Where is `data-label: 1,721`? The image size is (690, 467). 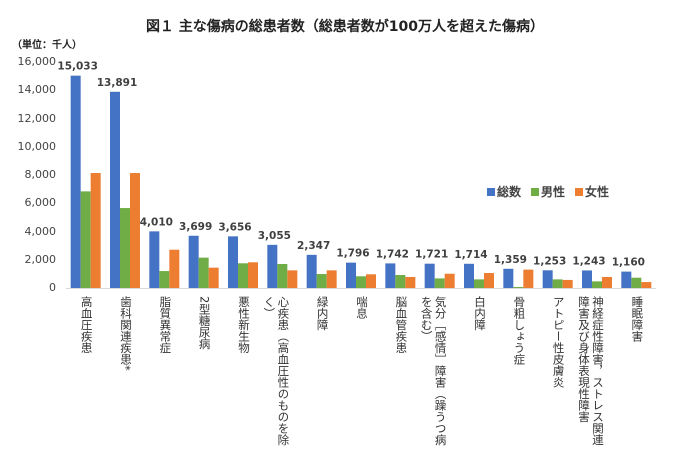
data-label: 1,721 is located at coordinates (431, 255).